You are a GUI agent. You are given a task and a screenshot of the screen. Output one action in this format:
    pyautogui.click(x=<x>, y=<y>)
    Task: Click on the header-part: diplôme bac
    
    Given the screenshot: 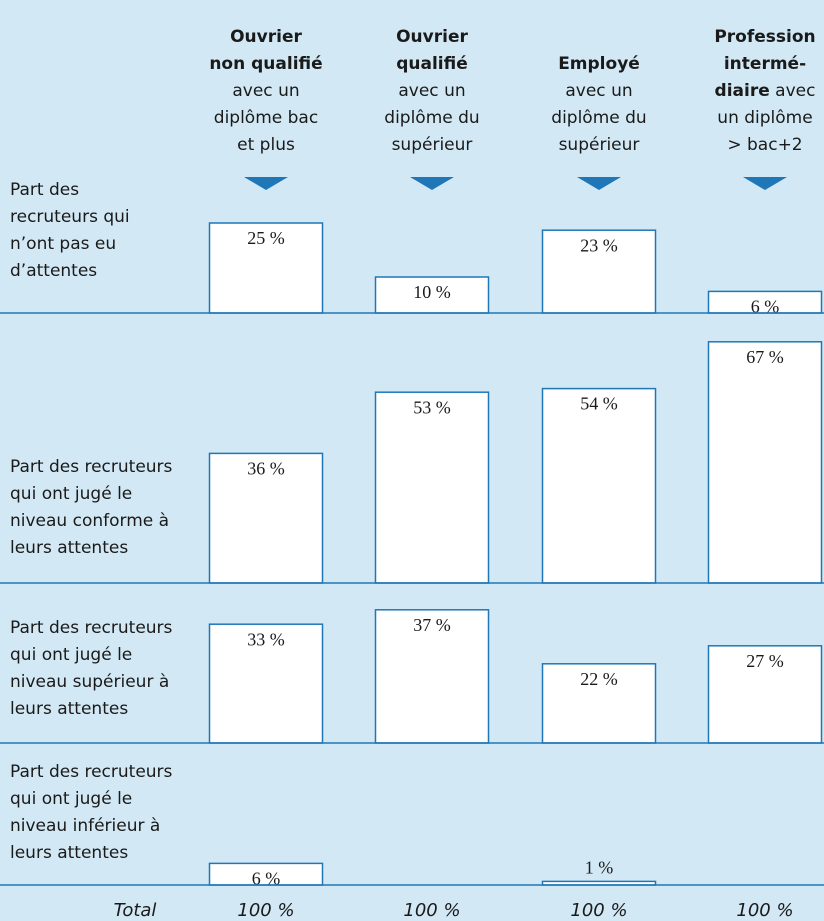 What is the action you would take?
    pyautogui.click(x=266, y=118)
    